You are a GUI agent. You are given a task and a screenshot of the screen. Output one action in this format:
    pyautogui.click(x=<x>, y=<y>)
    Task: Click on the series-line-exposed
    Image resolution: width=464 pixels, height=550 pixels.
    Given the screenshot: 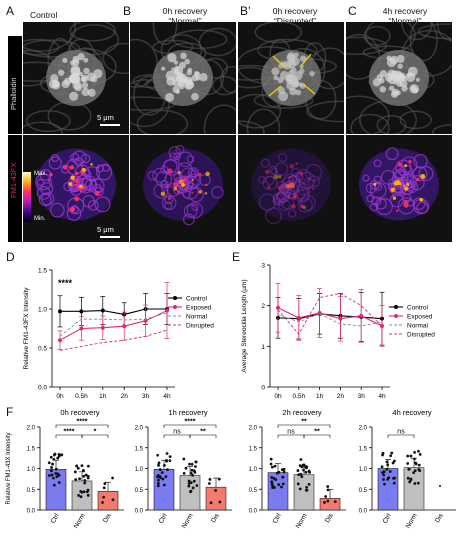 What is the action you would take?
    pyautogui.click(x=113, y=325)
    